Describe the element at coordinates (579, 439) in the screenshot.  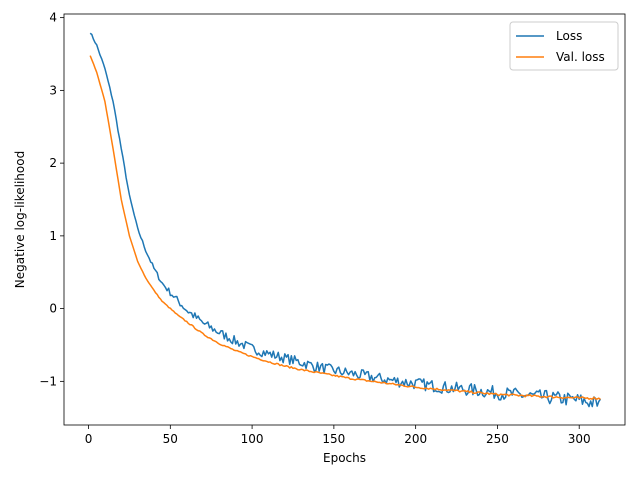
I see `x-tick-label: 300` at that location.